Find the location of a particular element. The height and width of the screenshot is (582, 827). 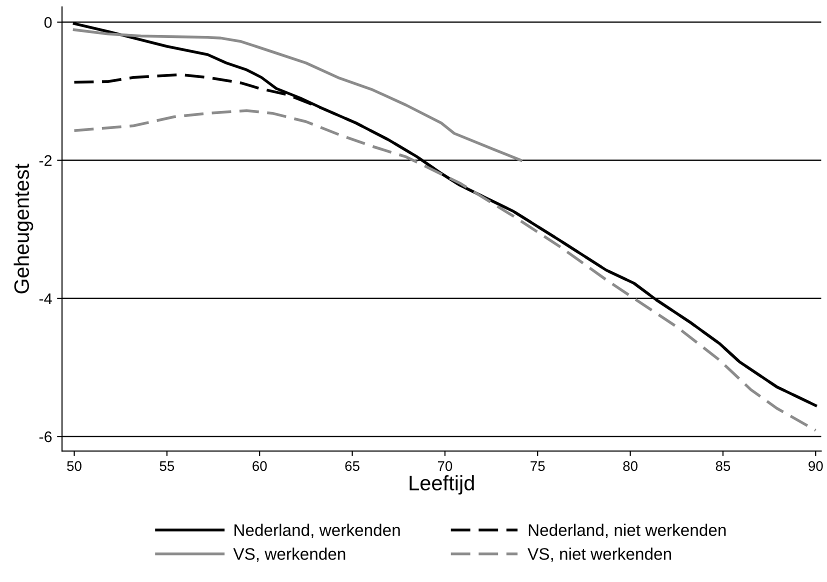

x-tick-label: 50 is located at coordinates (74, 466).